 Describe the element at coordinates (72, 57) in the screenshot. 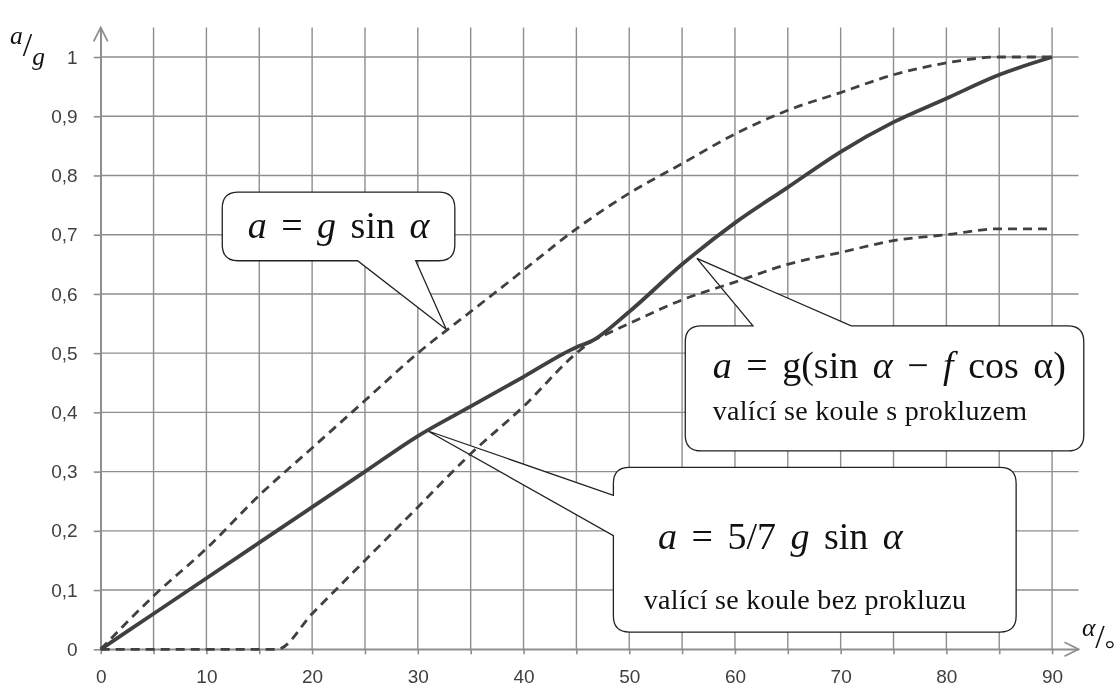

I see `y-tick-label: 1` at that location.